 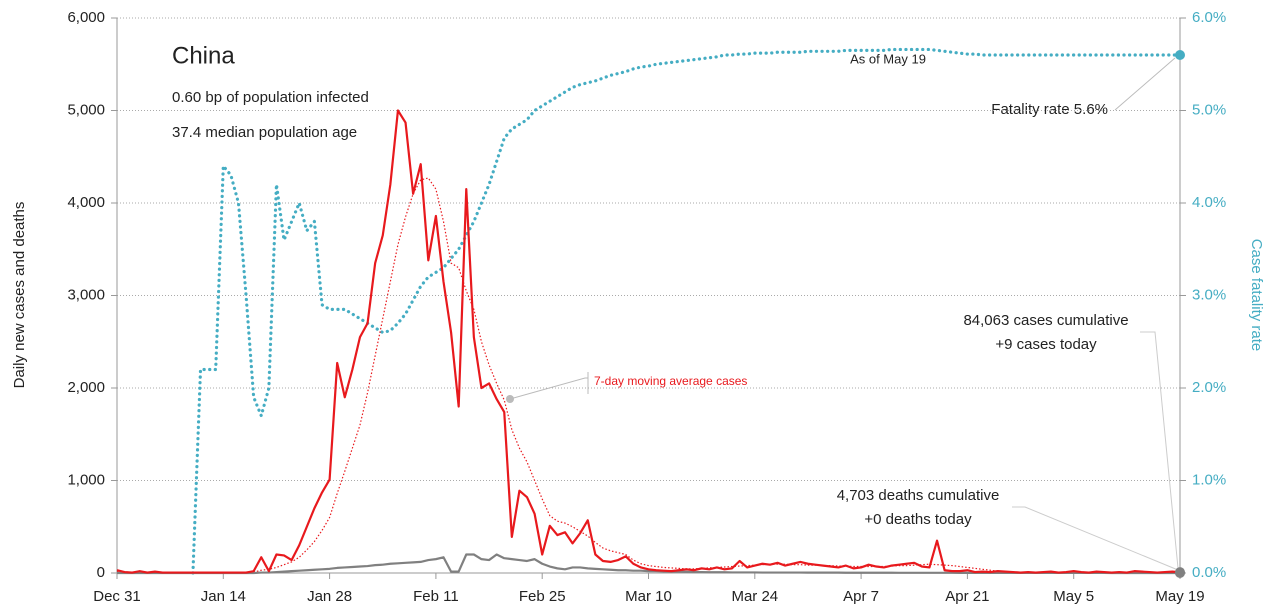 What do you see at coordinates (510, 399) in the screenshot?
I see `leader-dot` at bounding box center [510, 399].